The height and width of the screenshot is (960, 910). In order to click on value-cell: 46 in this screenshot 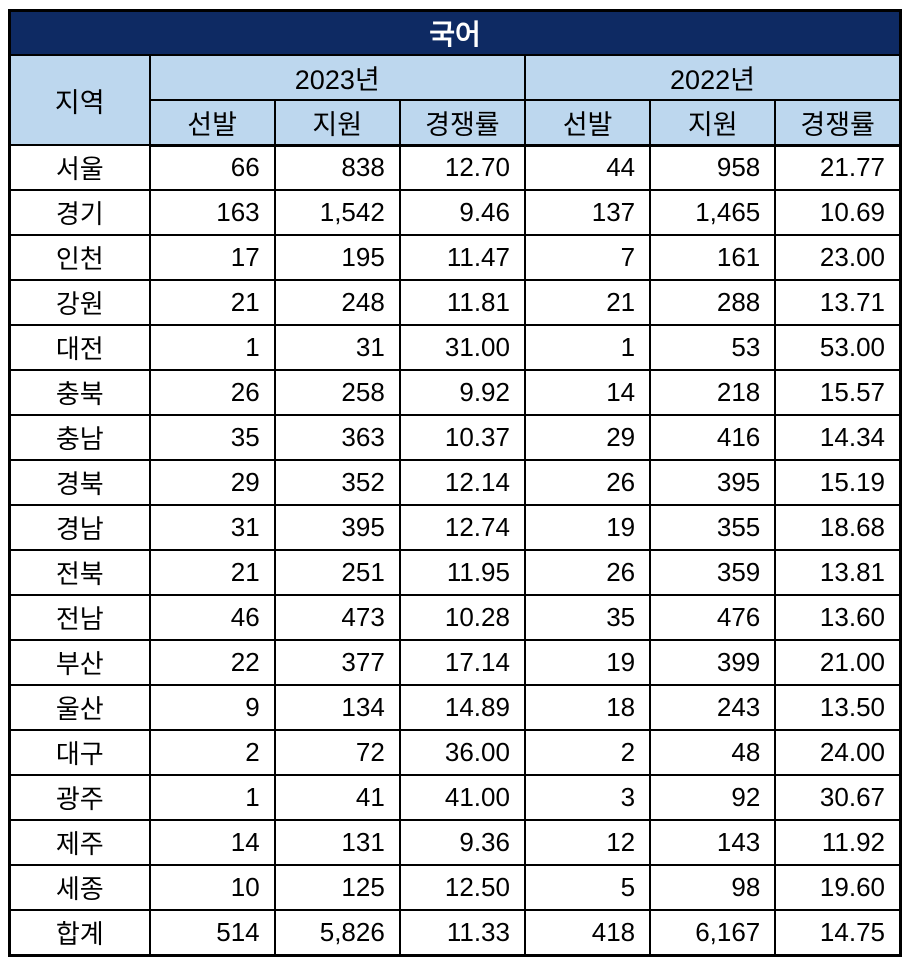, I will do `click(212, 617)`.